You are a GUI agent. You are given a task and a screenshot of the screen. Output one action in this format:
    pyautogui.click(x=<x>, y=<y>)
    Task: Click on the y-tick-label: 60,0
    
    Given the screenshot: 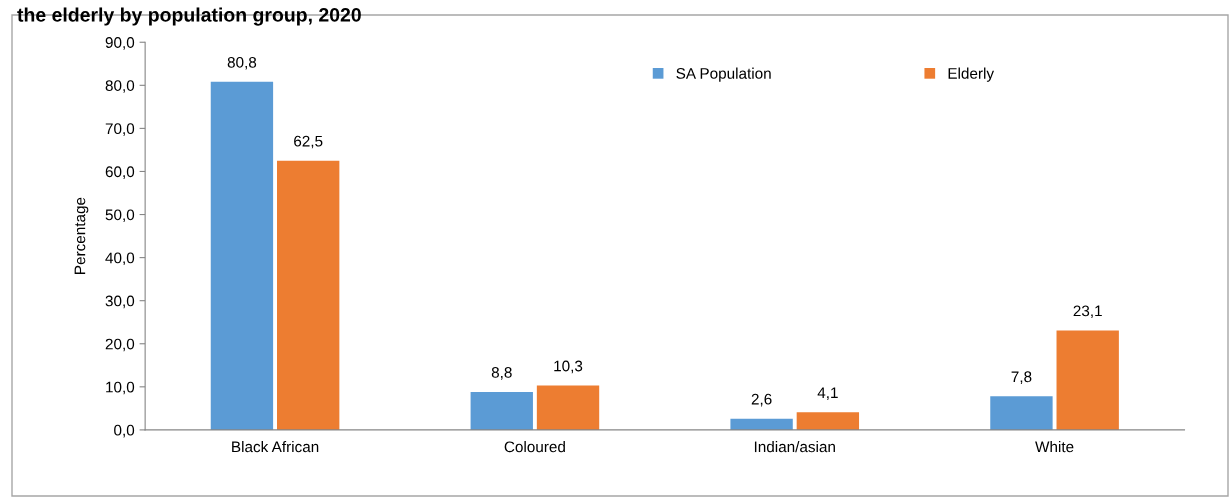 What is the action you would take?
    pyautogui.click(x=120, y=172)
    